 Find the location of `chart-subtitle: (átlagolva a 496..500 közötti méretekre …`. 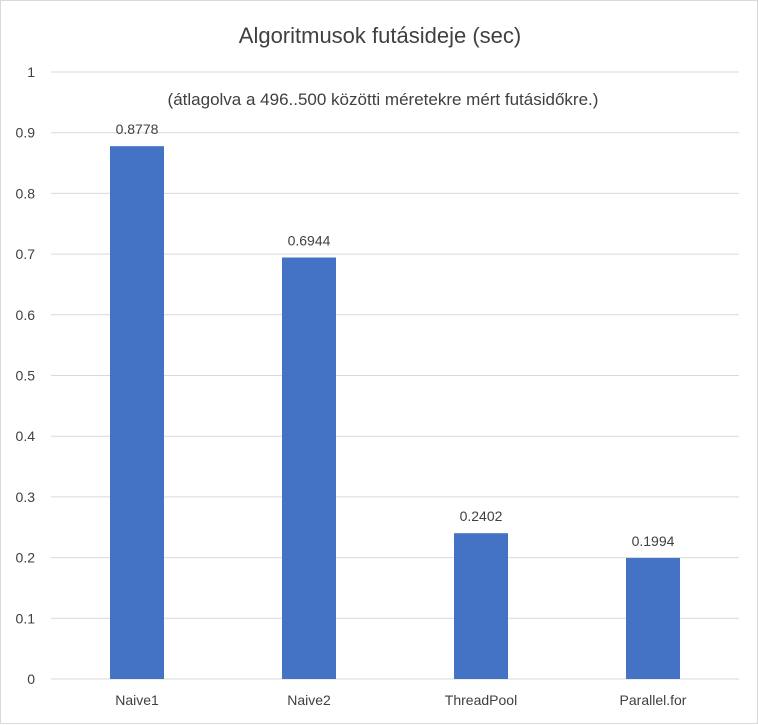

chart-subtitle: (átlagolva a 496..500 közötti méretekre … is located at coordinates (383, 99).